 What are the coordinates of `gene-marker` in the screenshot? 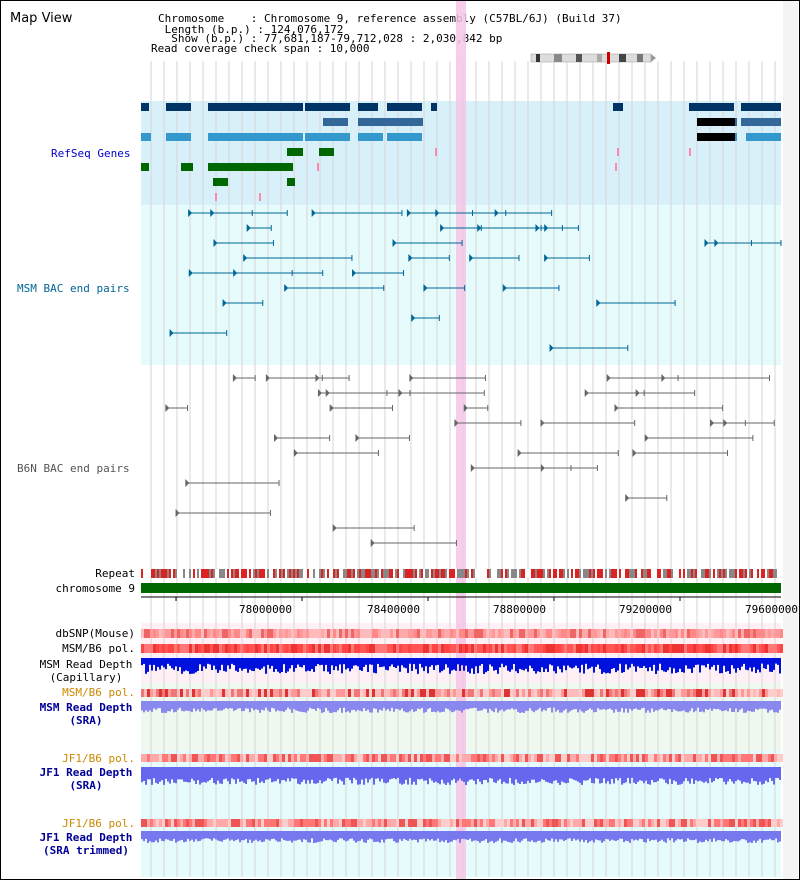 It's located at (690, 152).